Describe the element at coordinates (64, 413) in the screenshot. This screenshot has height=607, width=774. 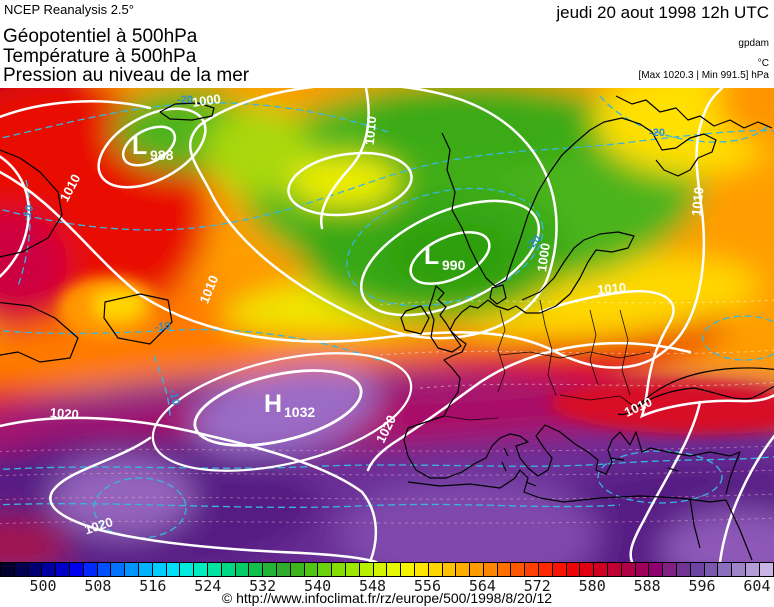
I see `isobar-label: 1020` at that location.